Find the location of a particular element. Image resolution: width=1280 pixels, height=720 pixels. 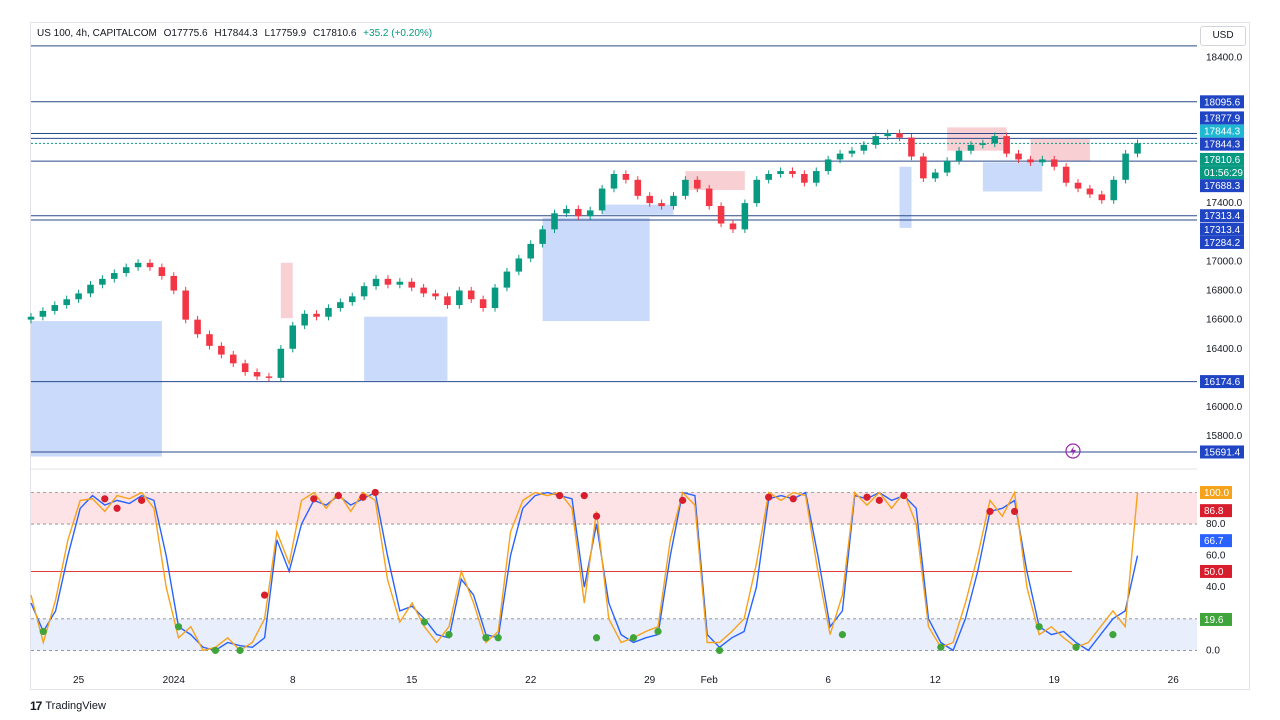

price-tick-label: 16600.0 is located at coordinates (1224, 320).